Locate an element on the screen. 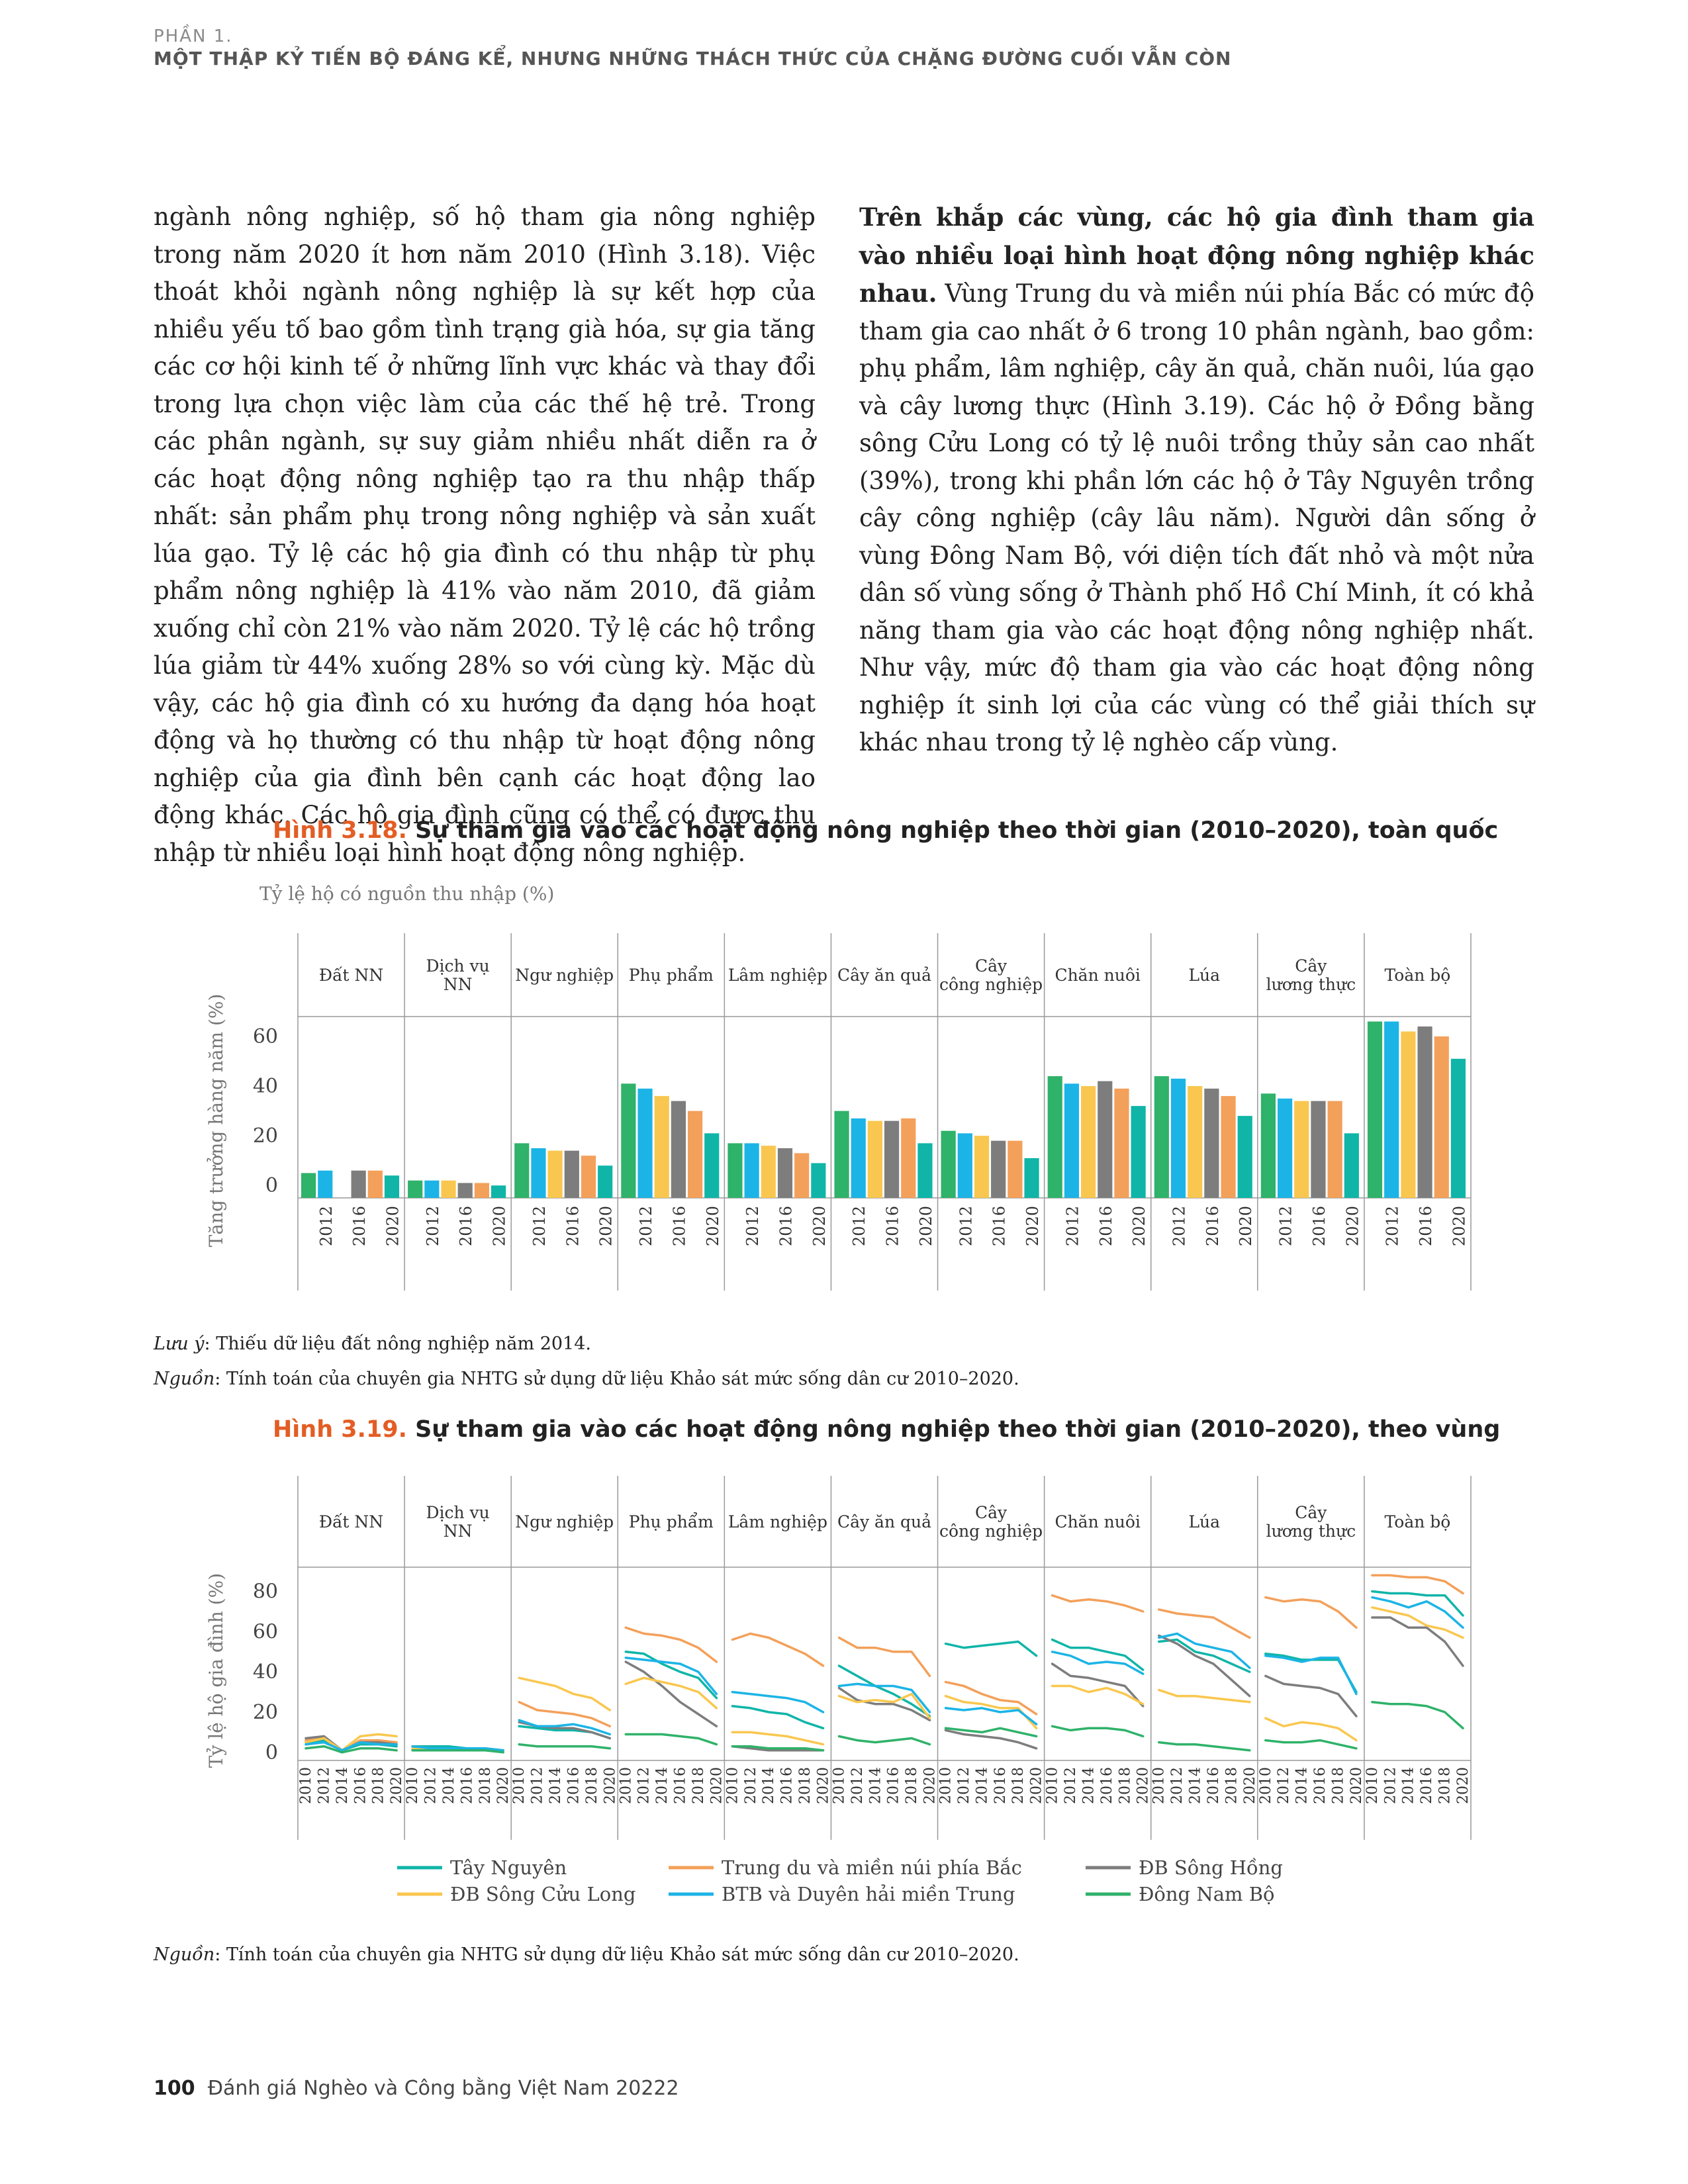 Image resolution: width=1688 pixels, height=2184 pixels. legend-label: BTB và Duyên hải miền Trung is located at coordinates (869, 1894).